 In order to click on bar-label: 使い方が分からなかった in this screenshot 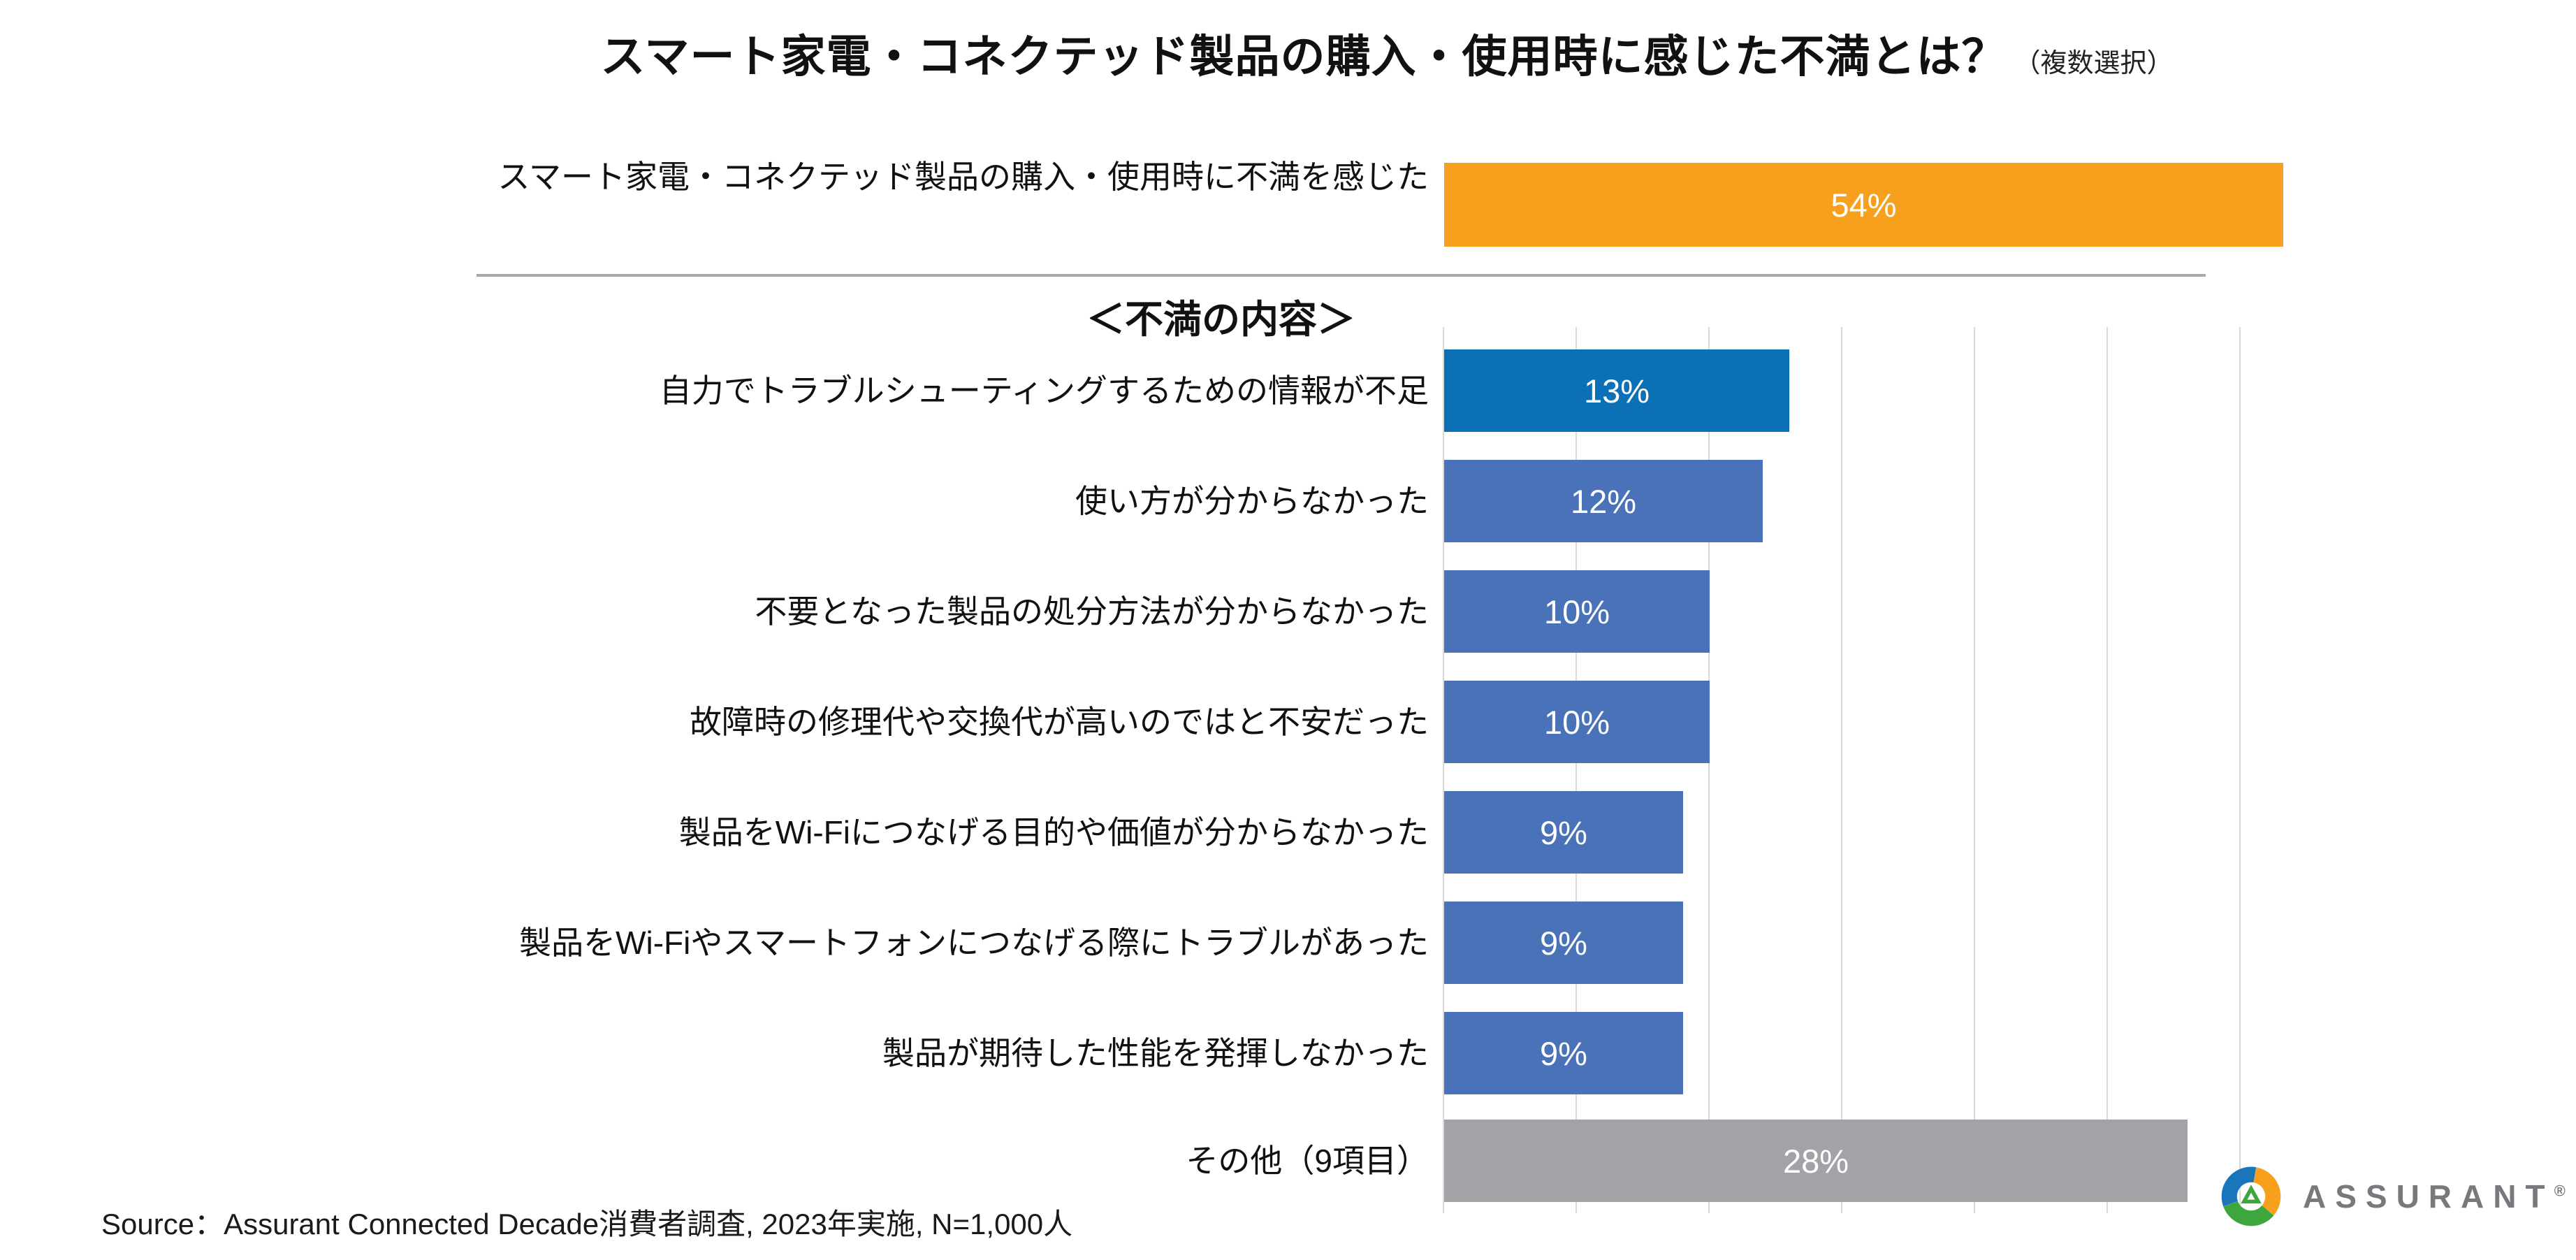, I will do `click(1252, 501)`.